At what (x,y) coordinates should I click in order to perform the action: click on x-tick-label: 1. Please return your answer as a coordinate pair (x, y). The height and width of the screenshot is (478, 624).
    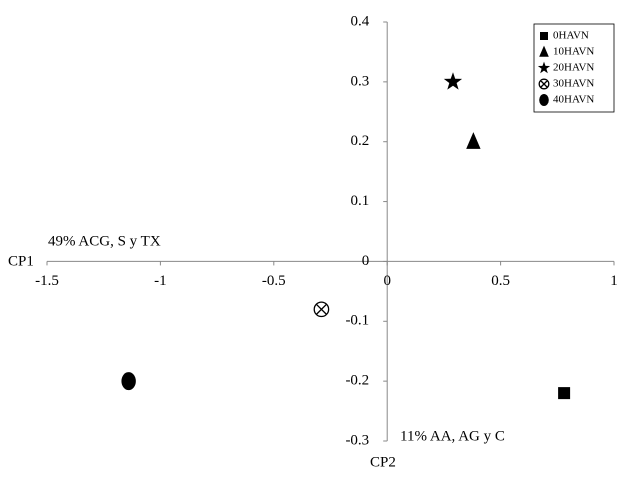
    Looking at the image, I should click on (614, 281).